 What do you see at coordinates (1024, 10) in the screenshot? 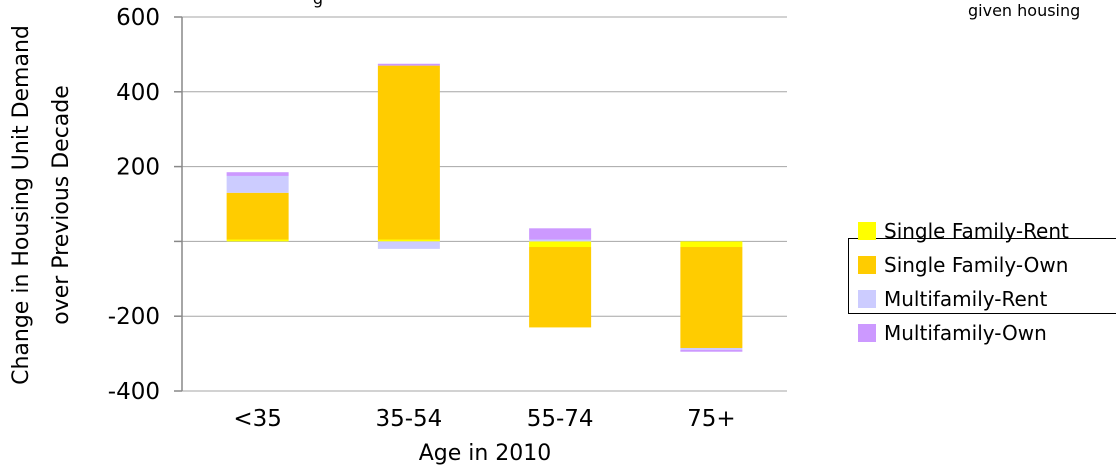
I see `clipped-note-text: given housing` at bounding box center [1024, 10].